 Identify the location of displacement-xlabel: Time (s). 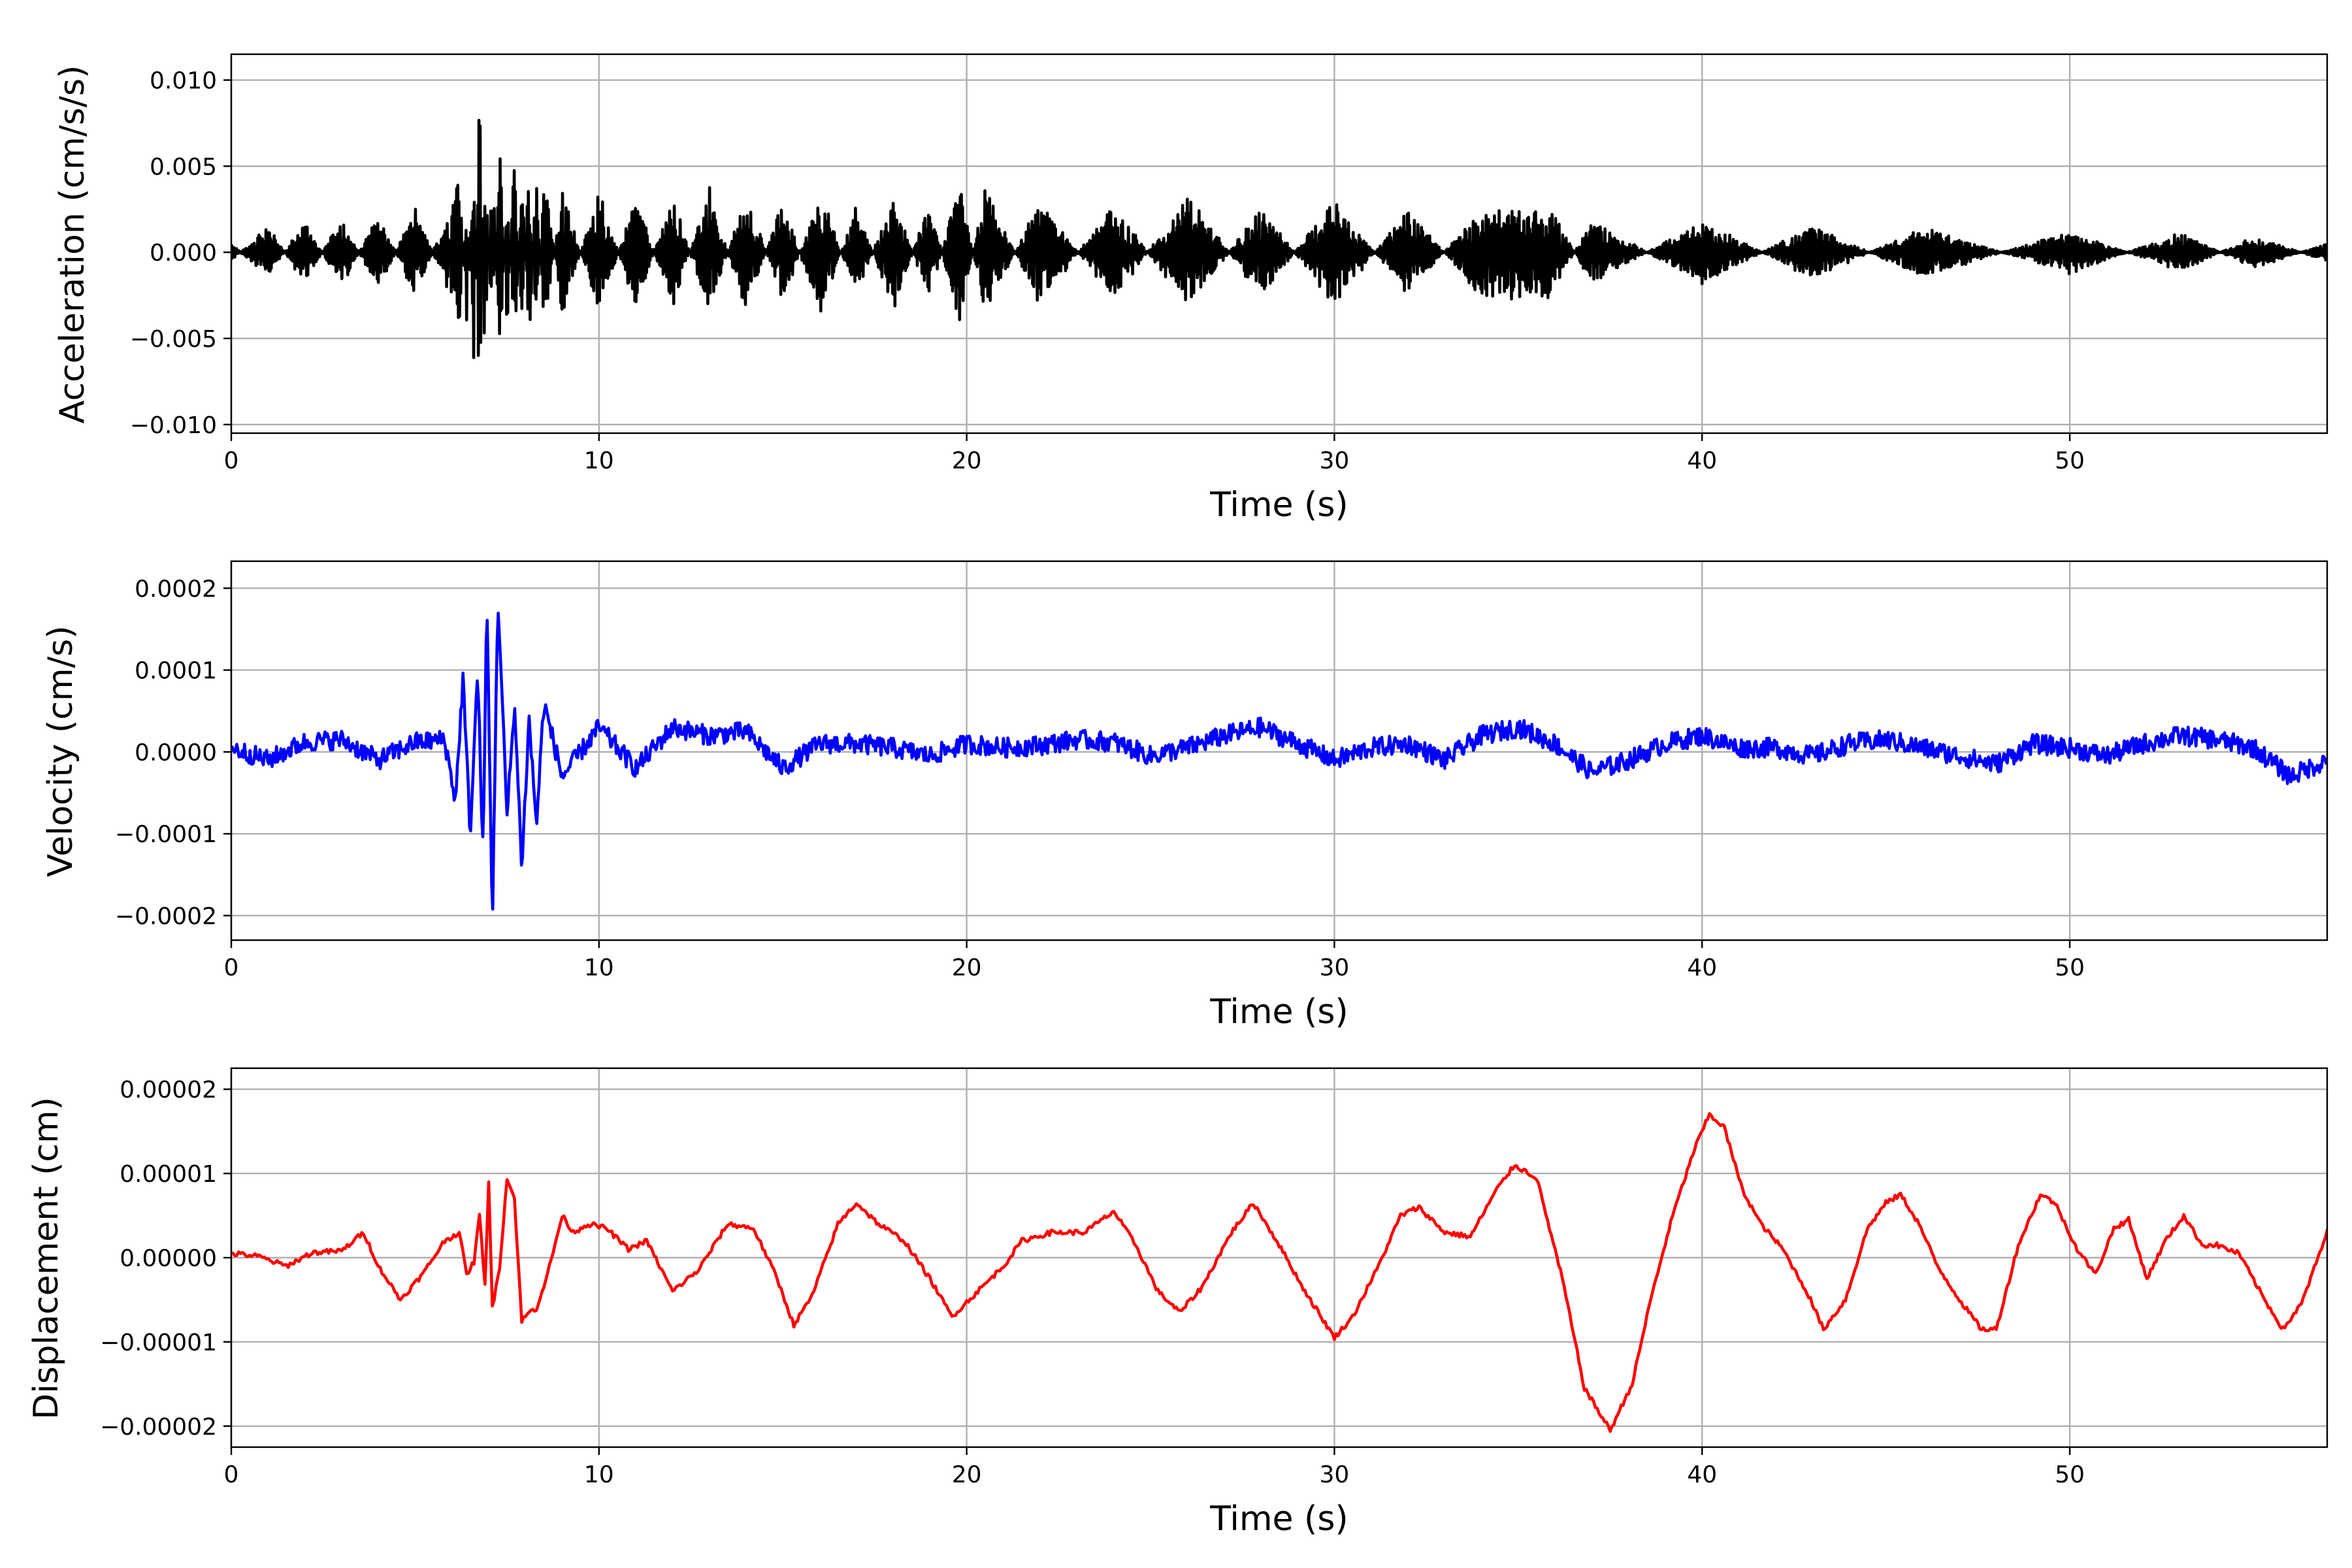
(1278, 1519).